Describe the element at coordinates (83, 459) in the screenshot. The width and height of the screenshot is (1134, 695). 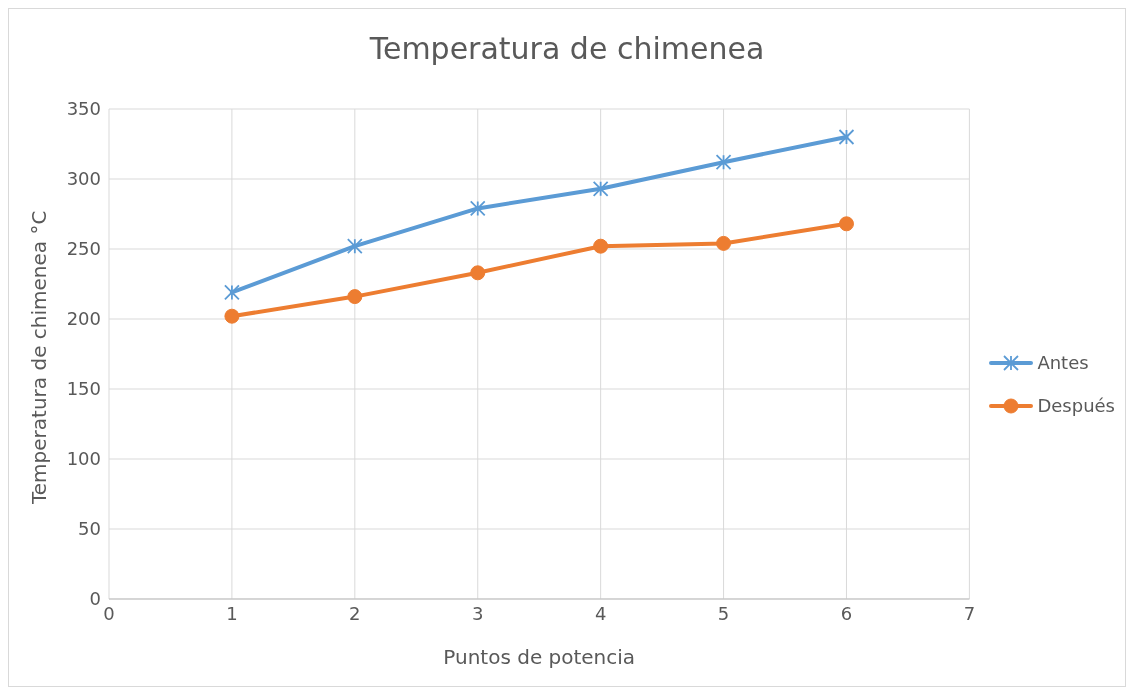
I see `y-tick-label: 100` at that location.